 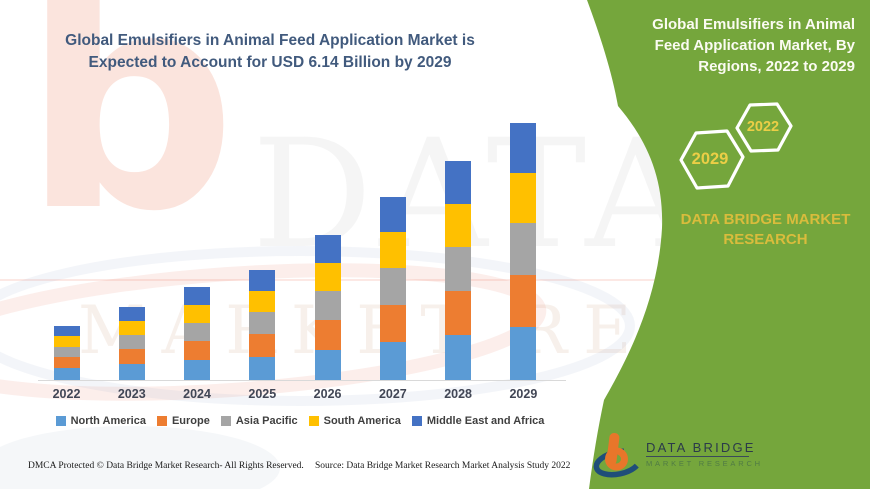 I want to click on bar-segment-2024-asia-pacific, so click(x=197, y=332).